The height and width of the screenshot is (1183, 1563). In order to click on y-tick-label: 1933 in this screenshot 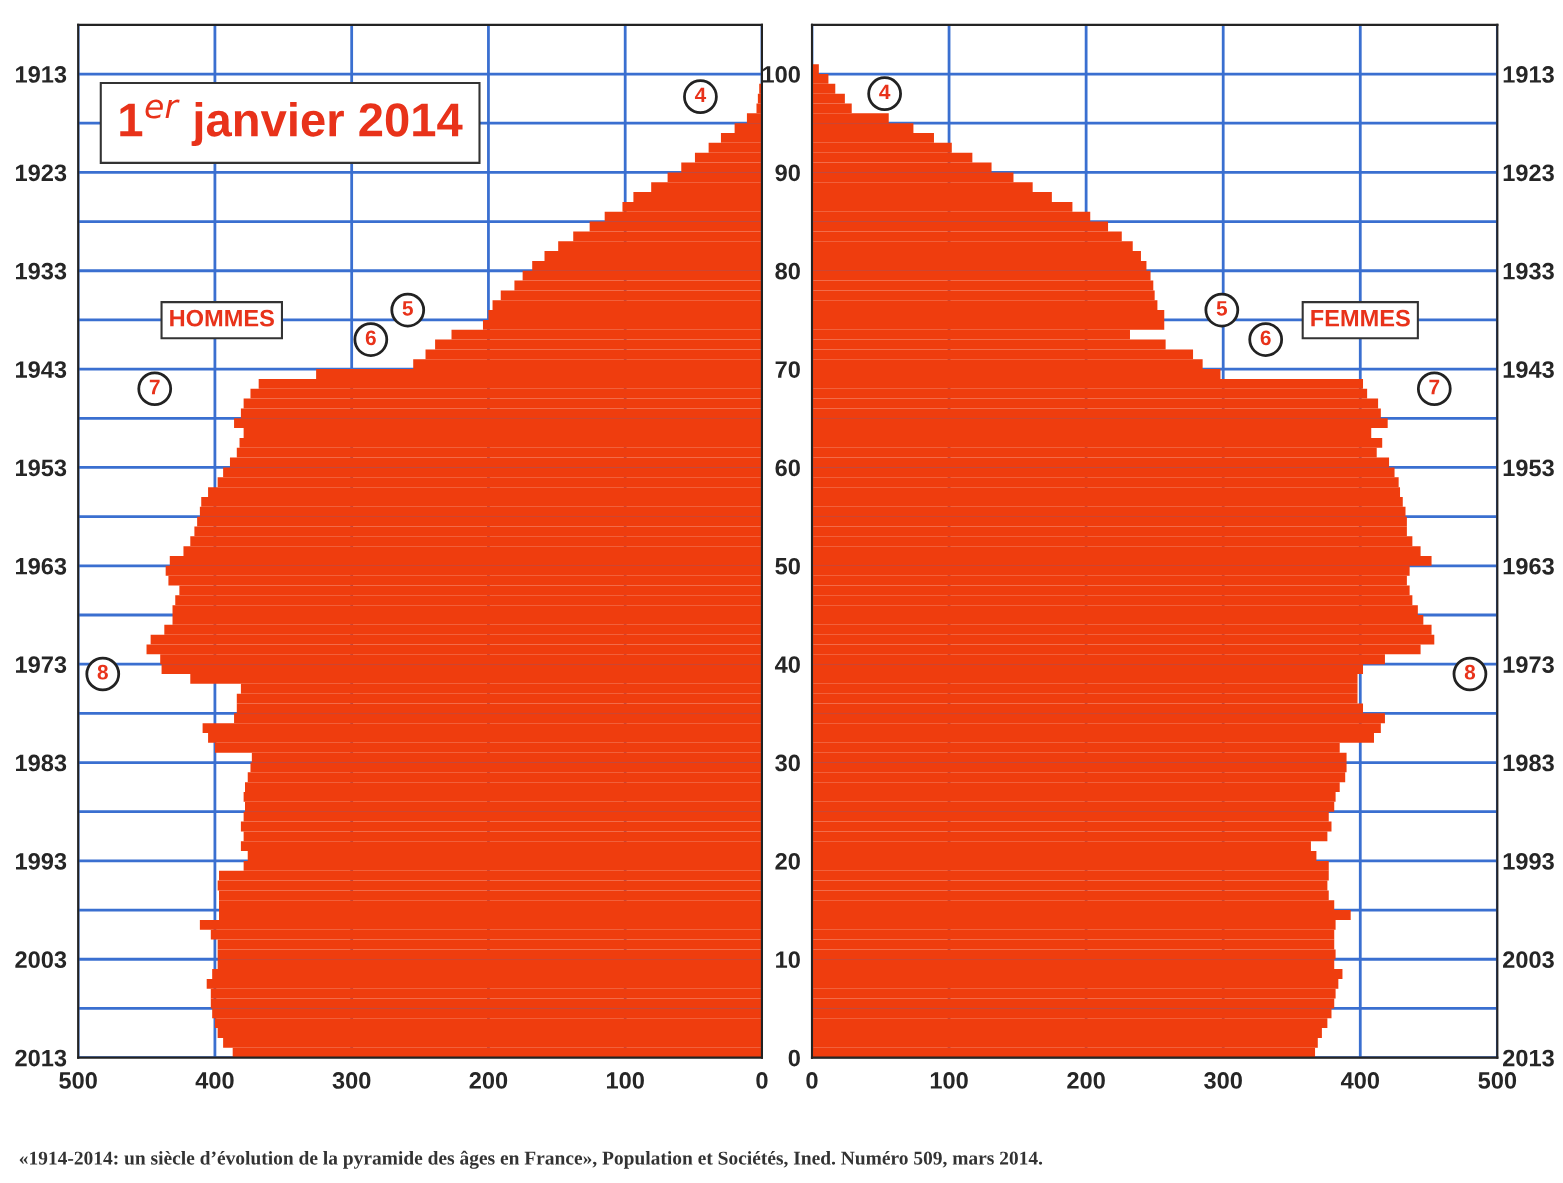, I will do `click(41, 271)`.